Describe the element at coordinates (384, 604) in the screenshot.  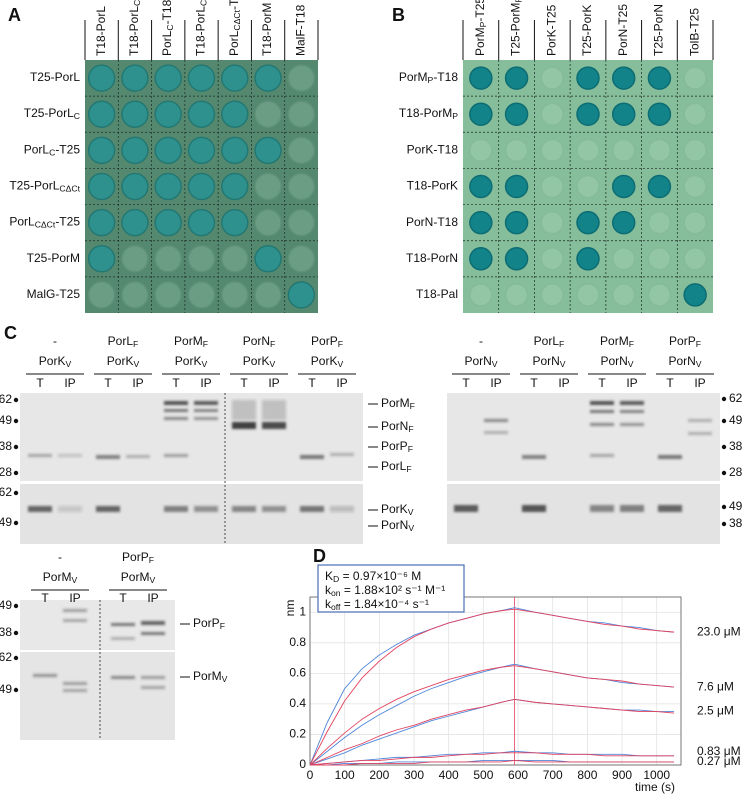
I see `annotation-part: = 1.84×10⁻⁴ s⁻¹` at that location.